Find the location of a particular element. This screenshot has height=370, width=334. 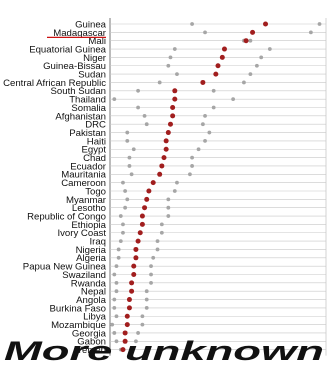

category-label: Haiti is located at coordinates (96, 141).